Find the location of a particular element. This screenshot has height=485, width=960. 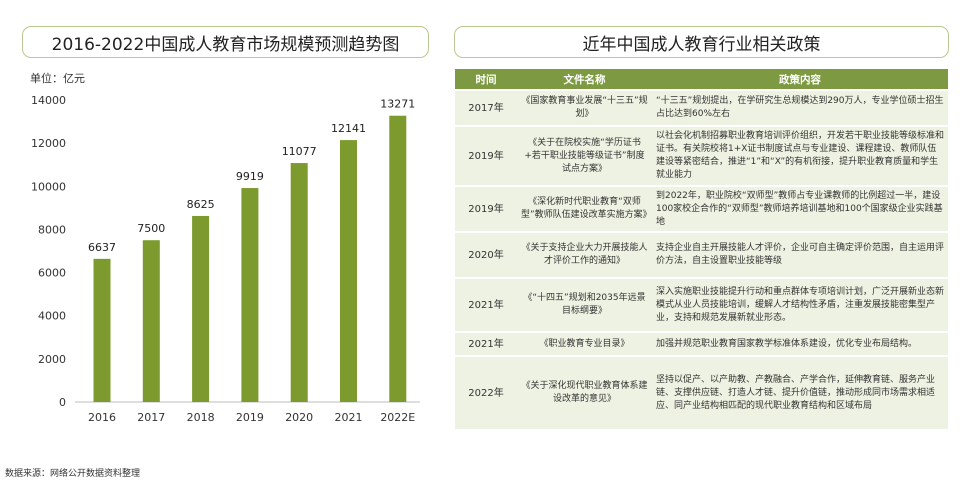

x-tick-label: 2018 is located at coordinates (201, 417).